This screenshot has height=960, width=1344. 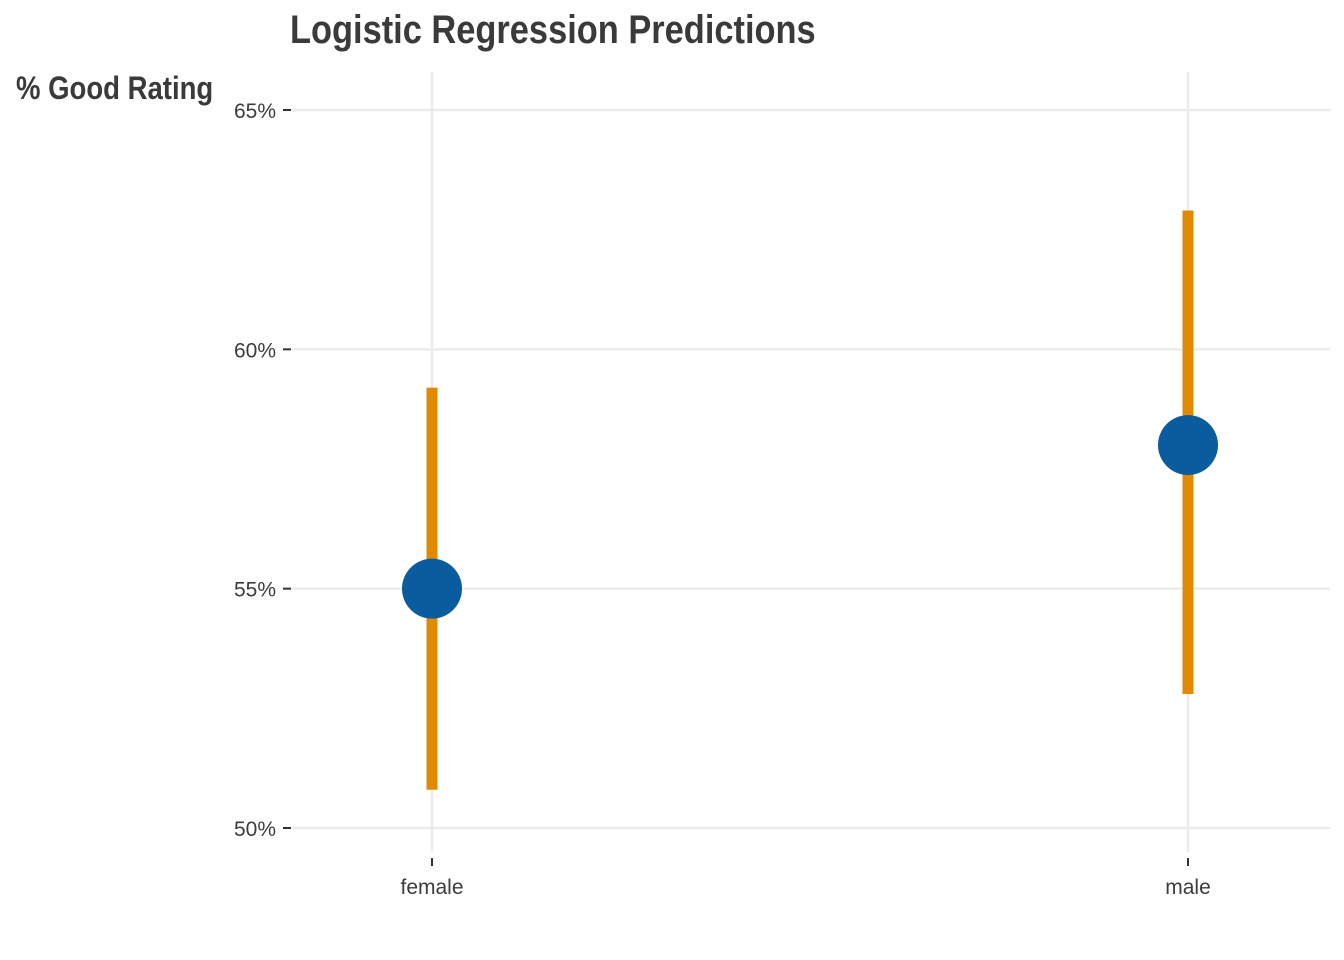 What do you see at coordinates (553, 30) in the screenshot?
I see `chart-title: Logistic Regression Predictions` at bounding box center [553, 30].